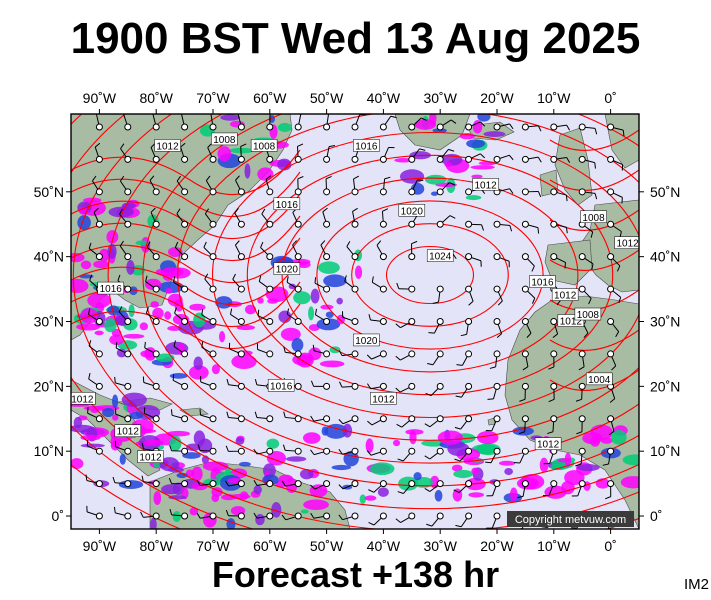 This screenshot has width=711, height=600. I want to click on product-code: IM2, so click(696, 584).